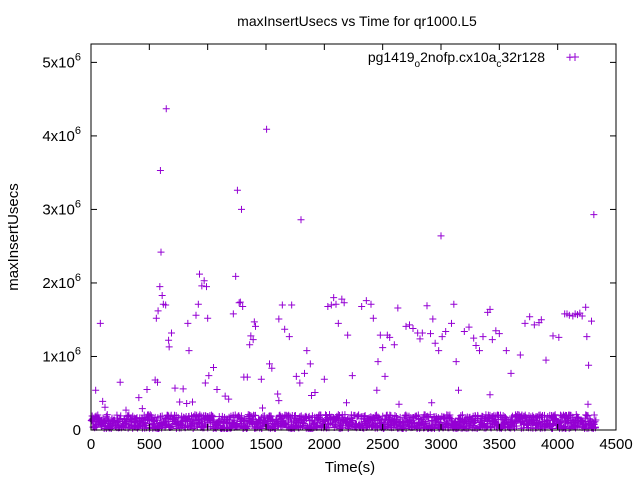 The height and width of the screenshot is (480, 640). I want to click on y-tick-label: 2x10⁶, so click(61, 282).